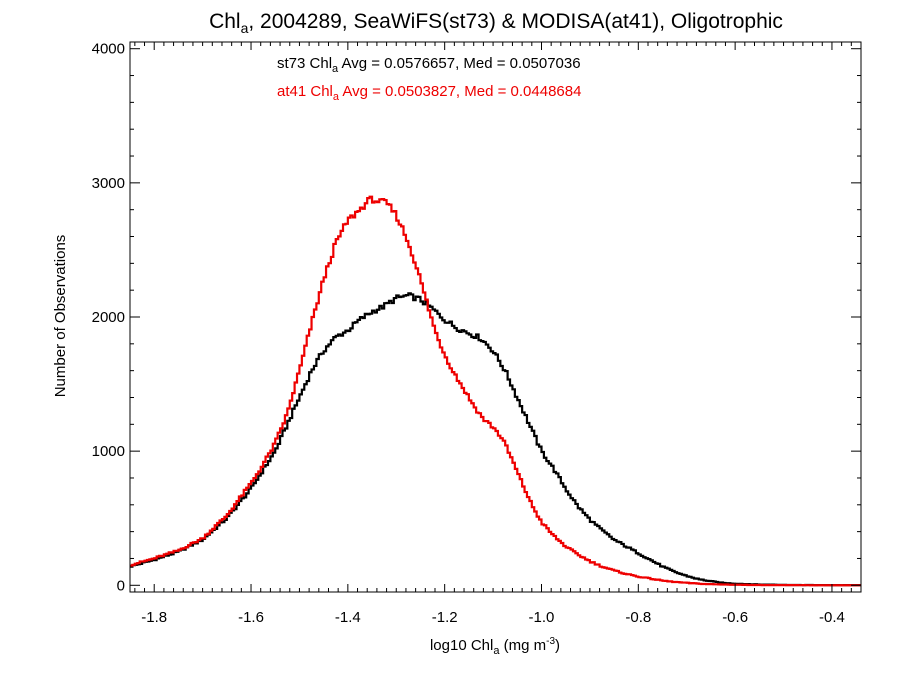  Describe the element at coordinates (108, 49) in the screenshot. I see `y-tick-label: 4000` at that location.